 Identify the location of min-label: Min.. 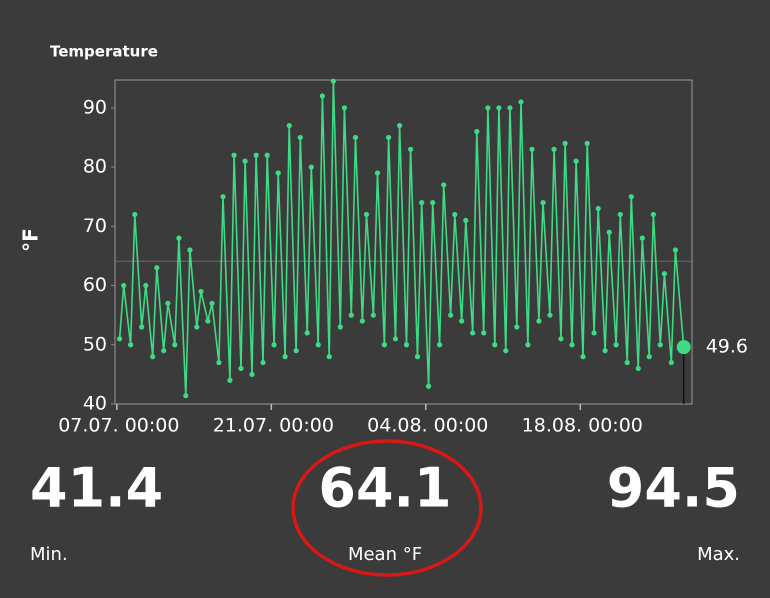
(49, 554).